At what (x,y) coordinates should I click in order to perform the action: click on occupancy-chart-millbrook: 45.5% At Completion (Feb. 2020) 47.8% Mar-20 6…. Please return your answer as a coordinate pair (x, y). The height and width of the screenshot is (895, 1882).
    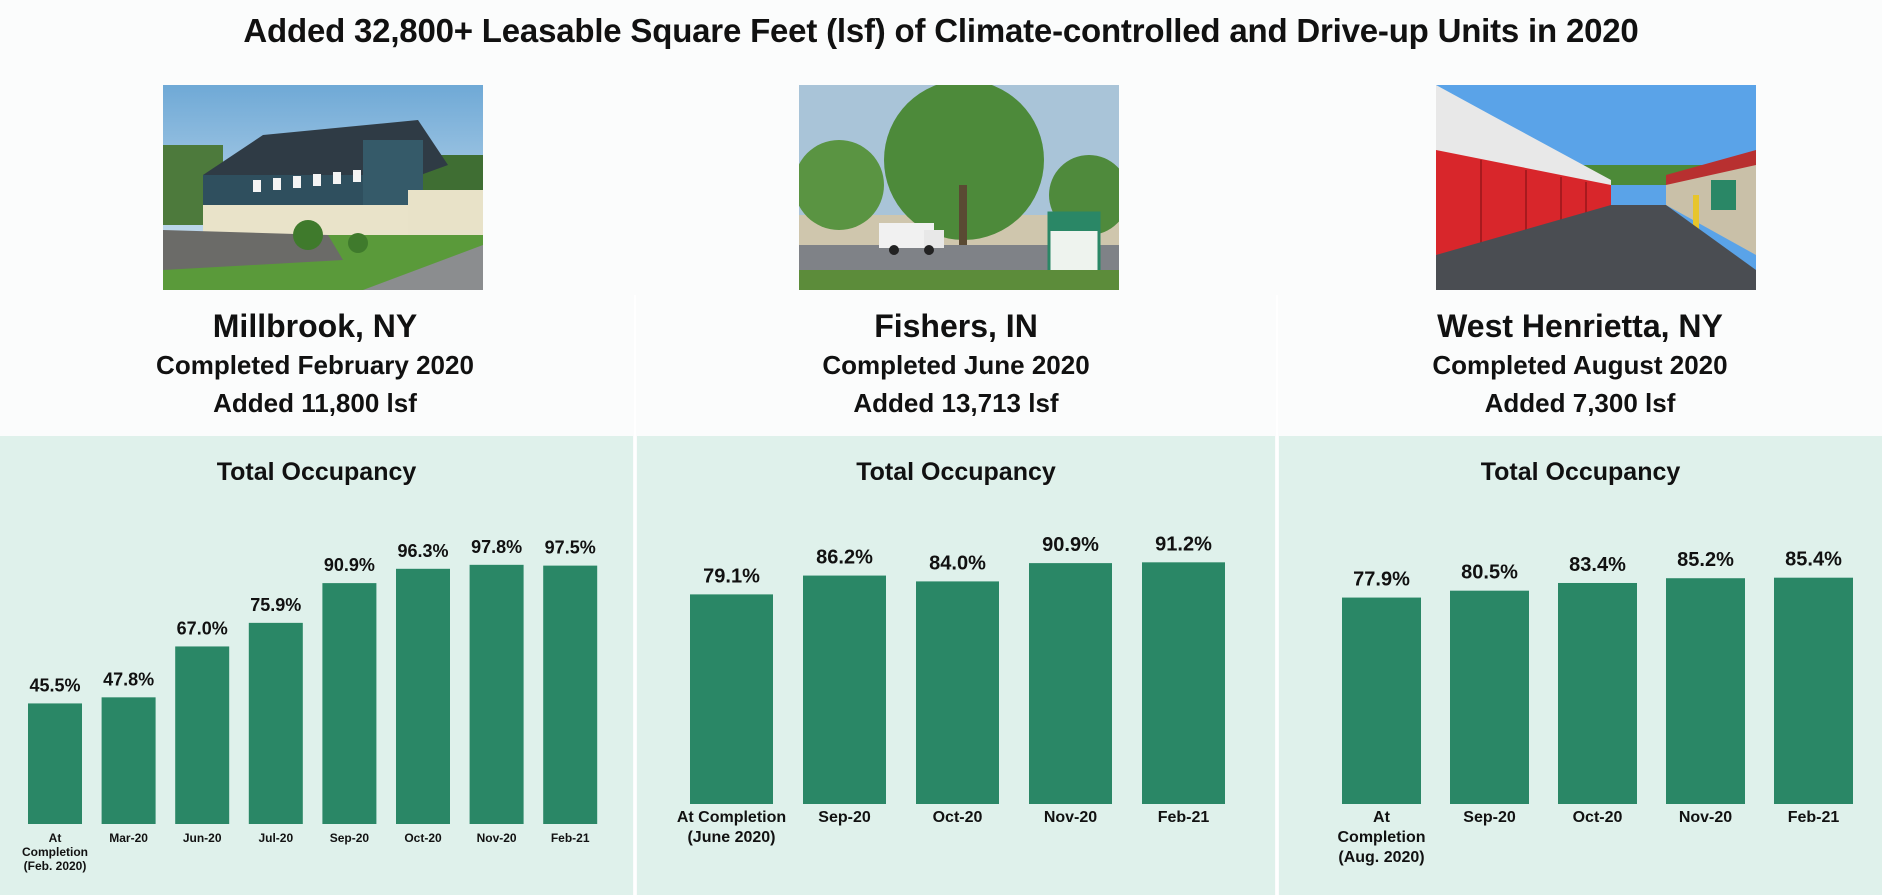
    Looking at the image, I should click on (310, 705).